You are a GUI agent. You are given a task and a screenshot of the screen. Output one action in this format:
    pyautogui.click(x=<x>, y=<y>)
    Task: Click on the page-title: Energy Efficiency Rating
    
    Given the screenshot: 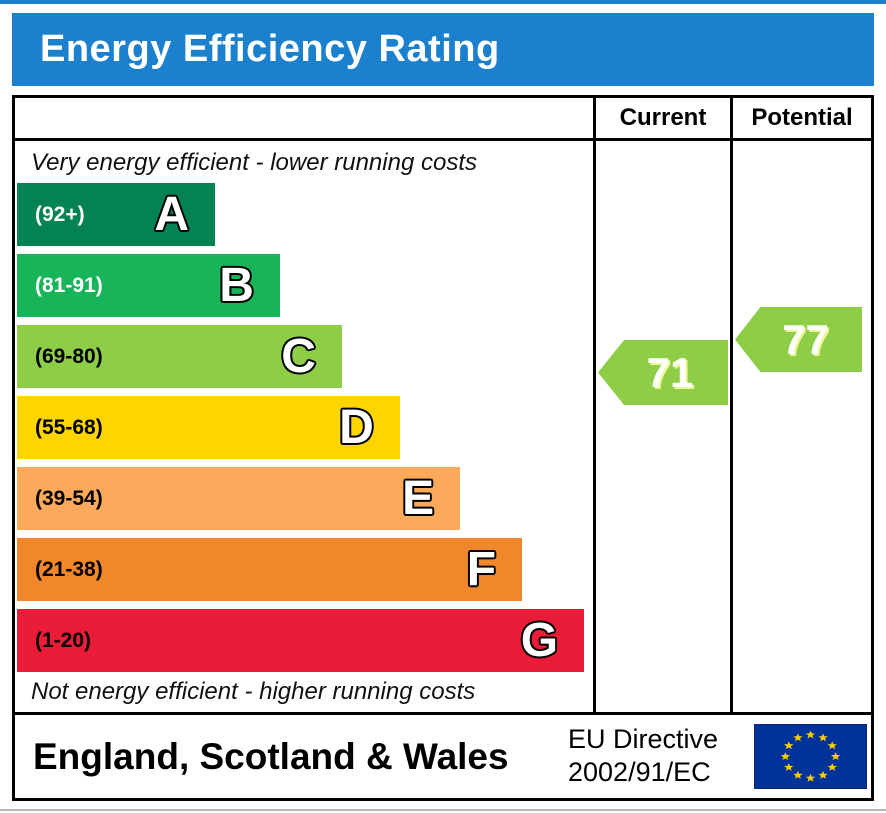 What is the action you would take?
    pyautogui.click(x=443, y=49)
    